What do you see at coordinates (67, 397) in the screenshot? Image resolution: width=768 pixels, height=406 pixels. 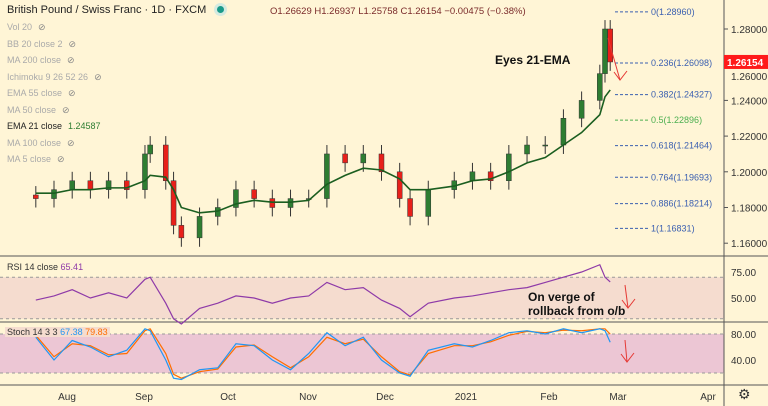 I see `time-tick-label: Aug` at bounding box center [67, 397].